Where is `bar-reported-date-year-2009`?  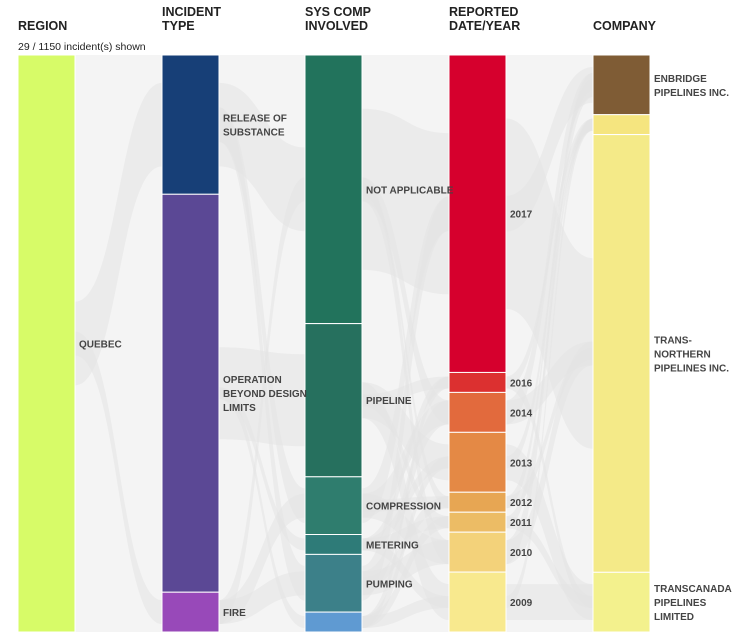 bar-reported-date-year-2009 is located at coordinates (477, 602).